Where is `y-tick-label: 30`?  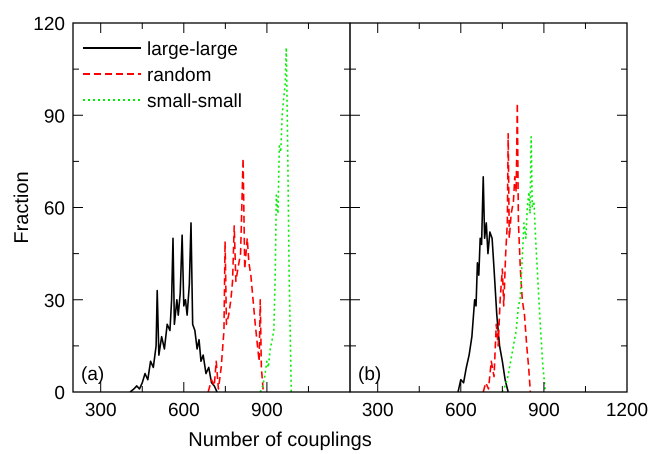
y-tick-label: 30 is located at coordinates (54, 301).